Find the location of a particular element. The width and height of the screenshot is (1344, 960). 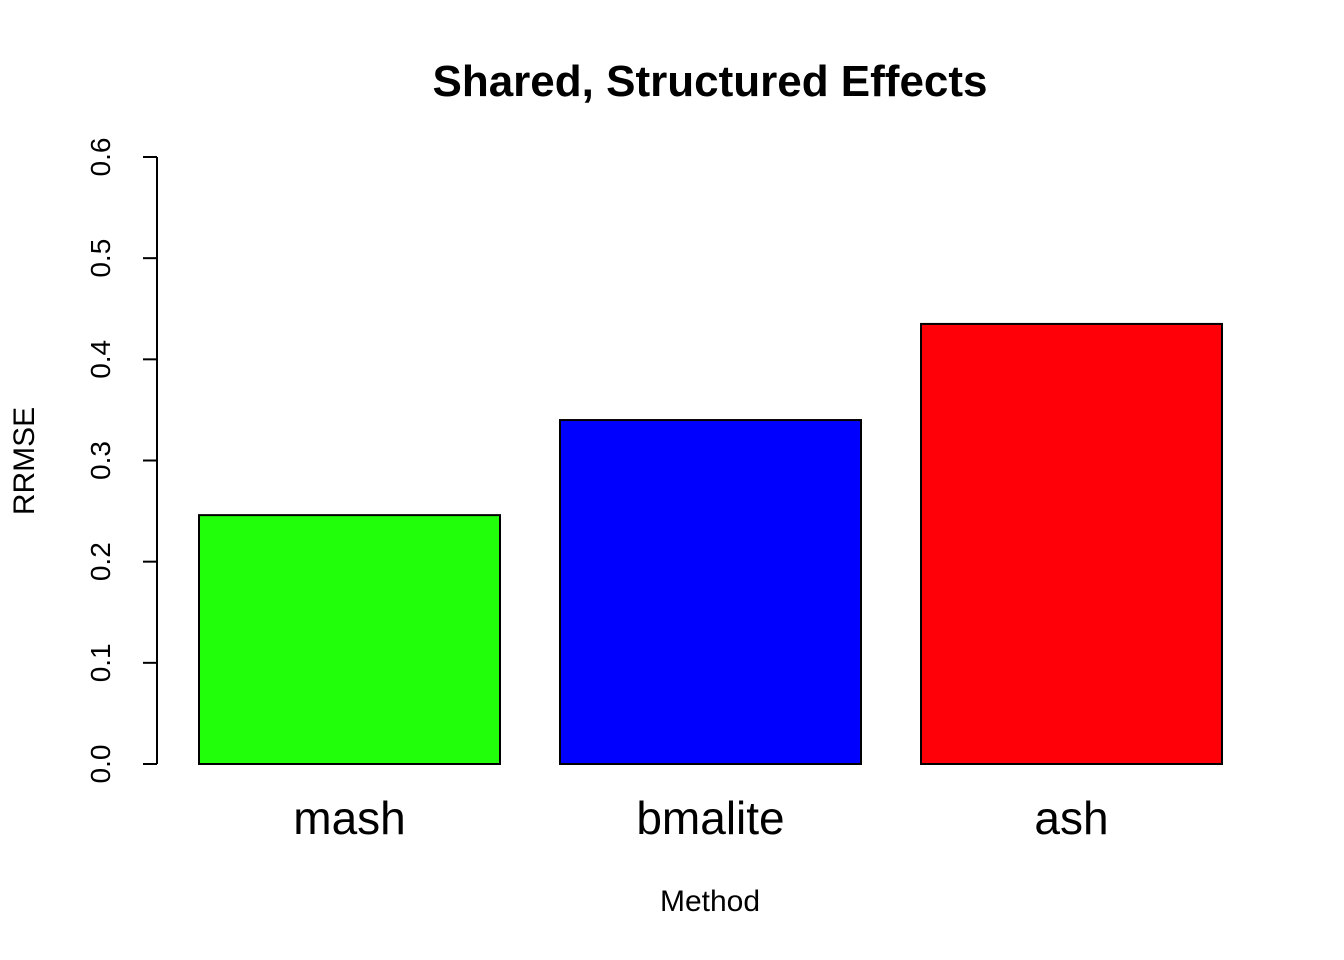

bar-bmalite is located at coordinates (710, 592).